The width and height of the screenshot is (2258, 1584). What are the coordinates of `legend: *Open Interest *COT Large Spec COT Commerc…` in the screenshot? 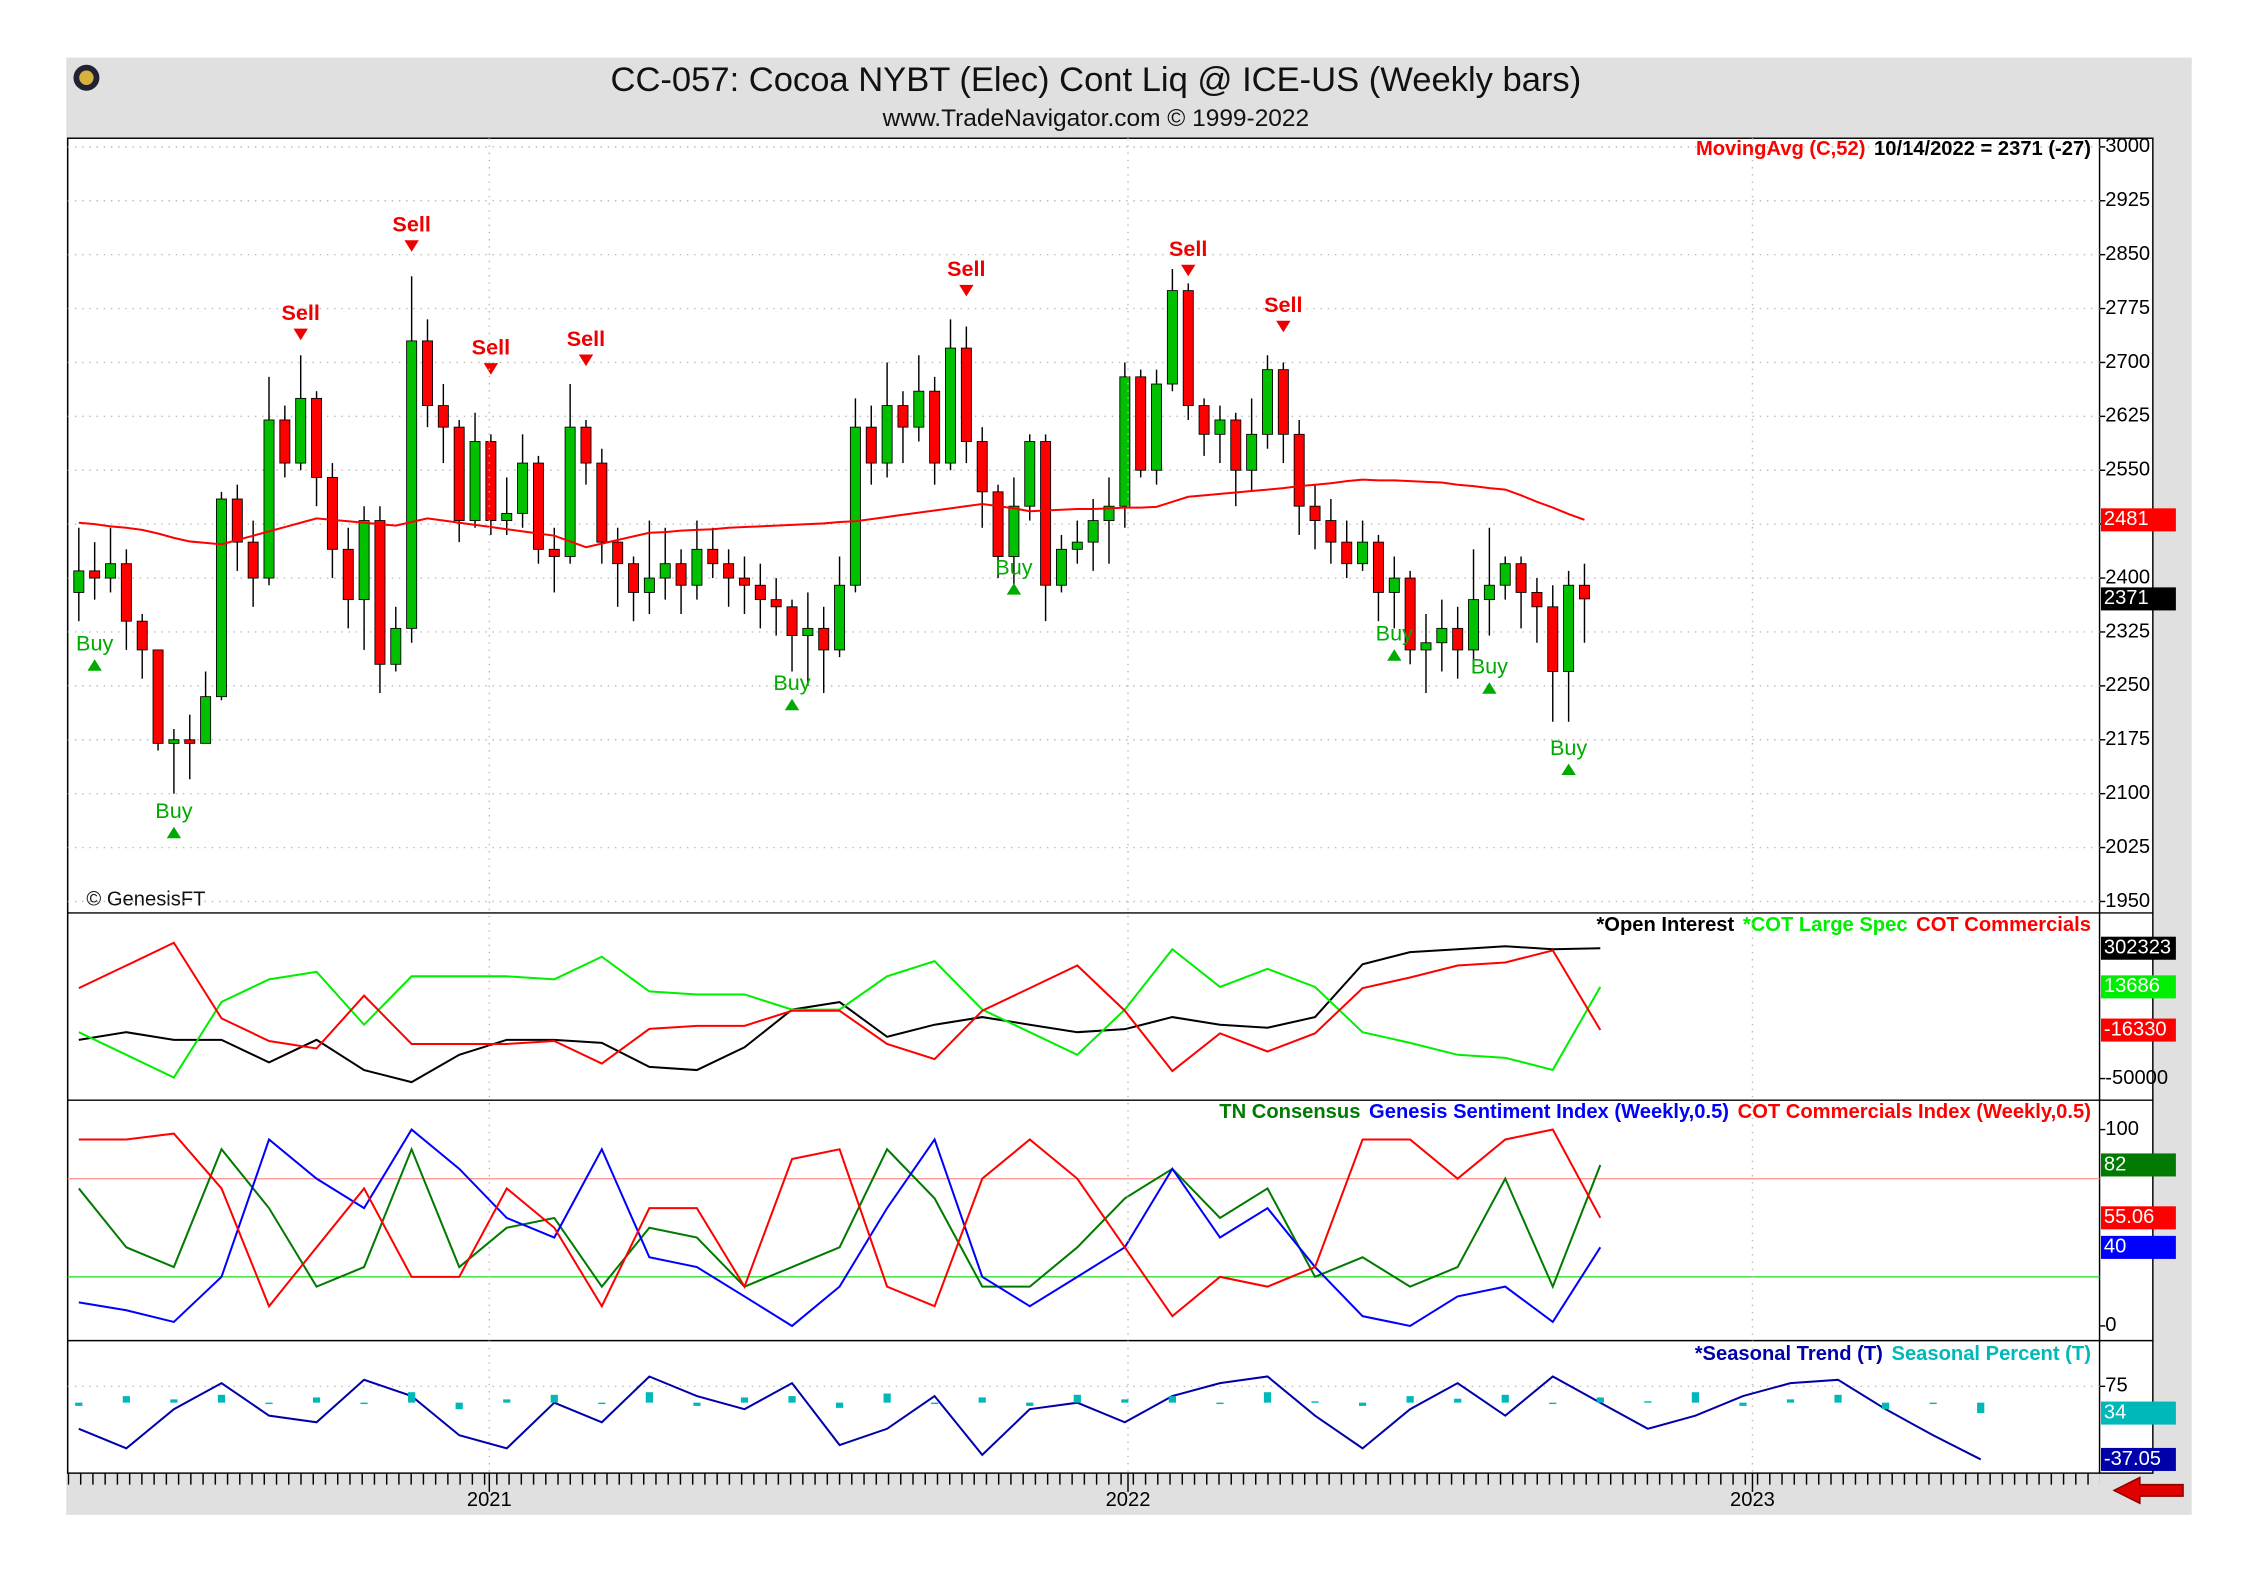 It's located at (1843, 925).